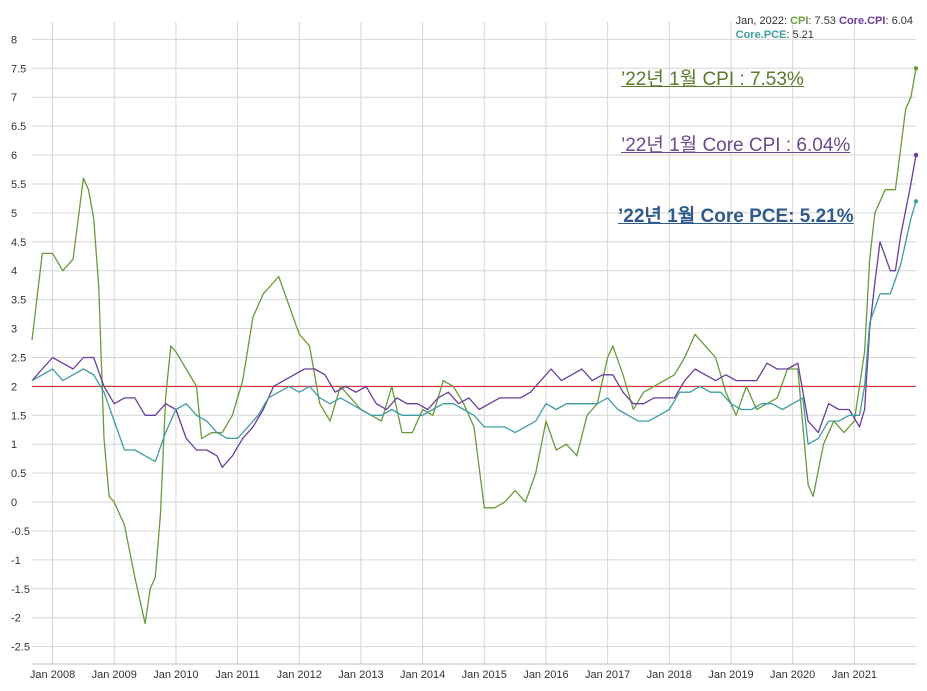 The height and width of the screenshot is (691, 927). I want to click on legend-core-cpi-key: Core.CPI, so click(862, 21).